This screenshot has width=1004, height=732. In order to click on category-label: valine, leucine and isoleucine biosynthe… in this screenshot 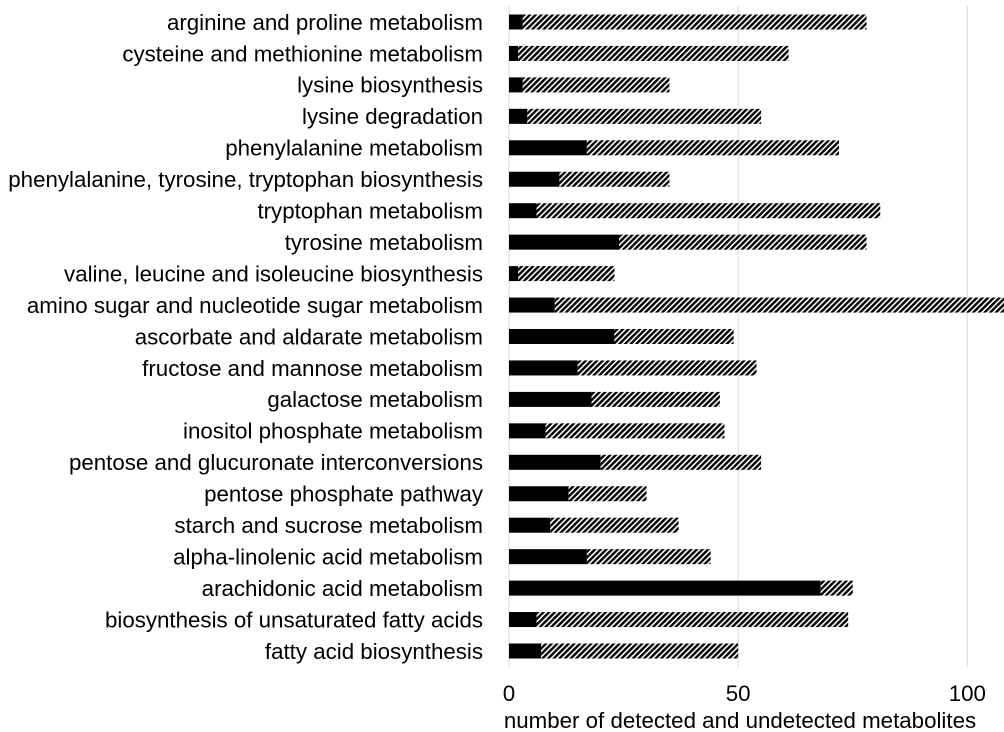, I will do `click(273, 273)`.